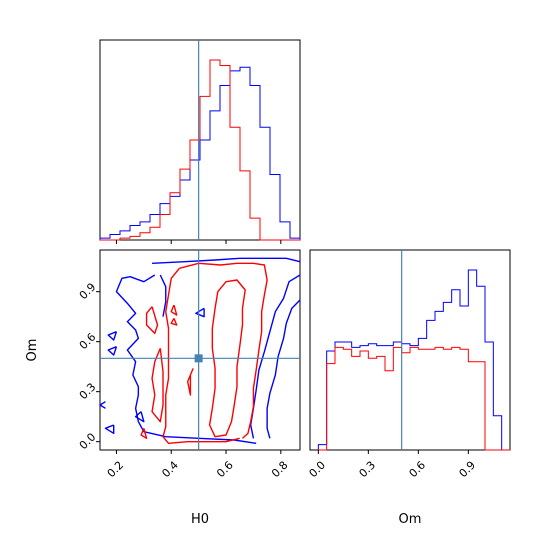 The height and width of the screenshot is (550, 550). I want to click on x-tick-label-om-0: 0.0, so click(318, 470).